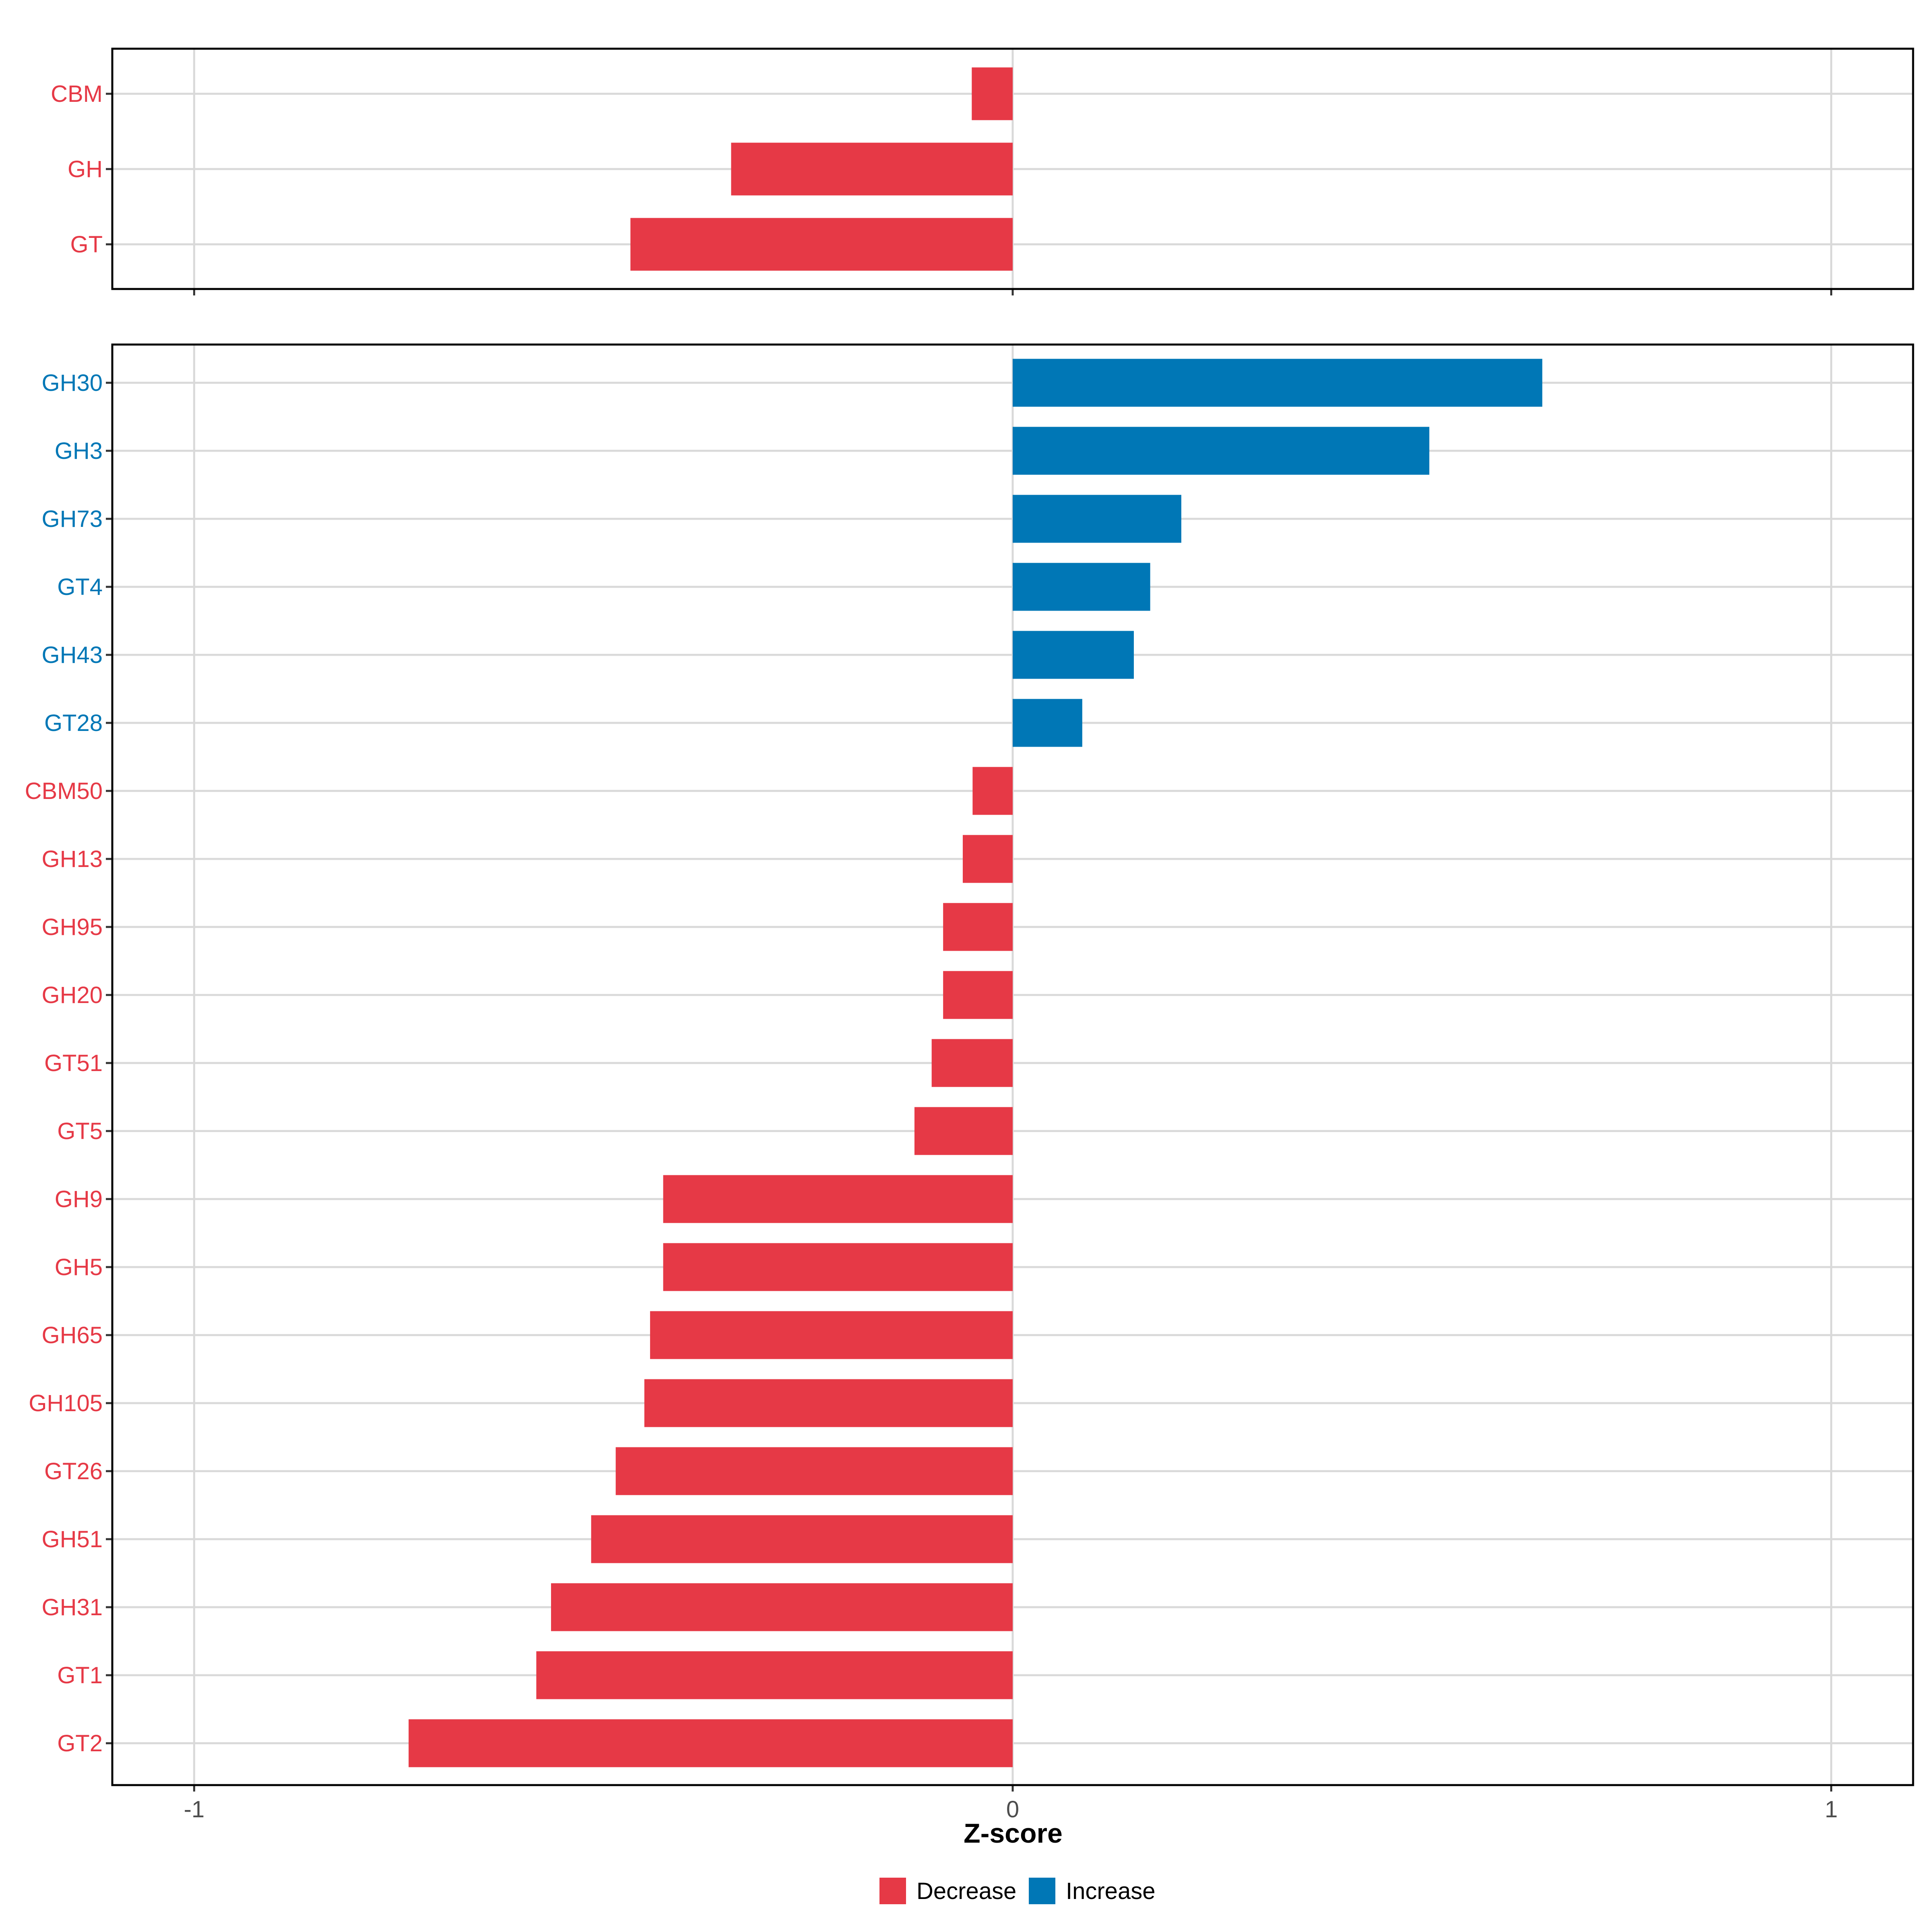 Image resolution: width=1932 pixels, height=1932 pixels. What do you see at coordinates (964, 1131) in the screenshot?
I see `bar-gt5` at bounding box center [964, 1131].